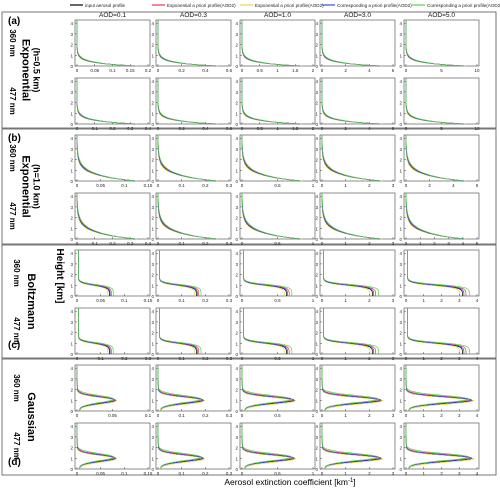  What do you see at coordinates (192, 46) in the screenshot?
I see `panel: 0 1 2 3 4 0 0.2 0.4 0.6` at bounding box center [192, 46].